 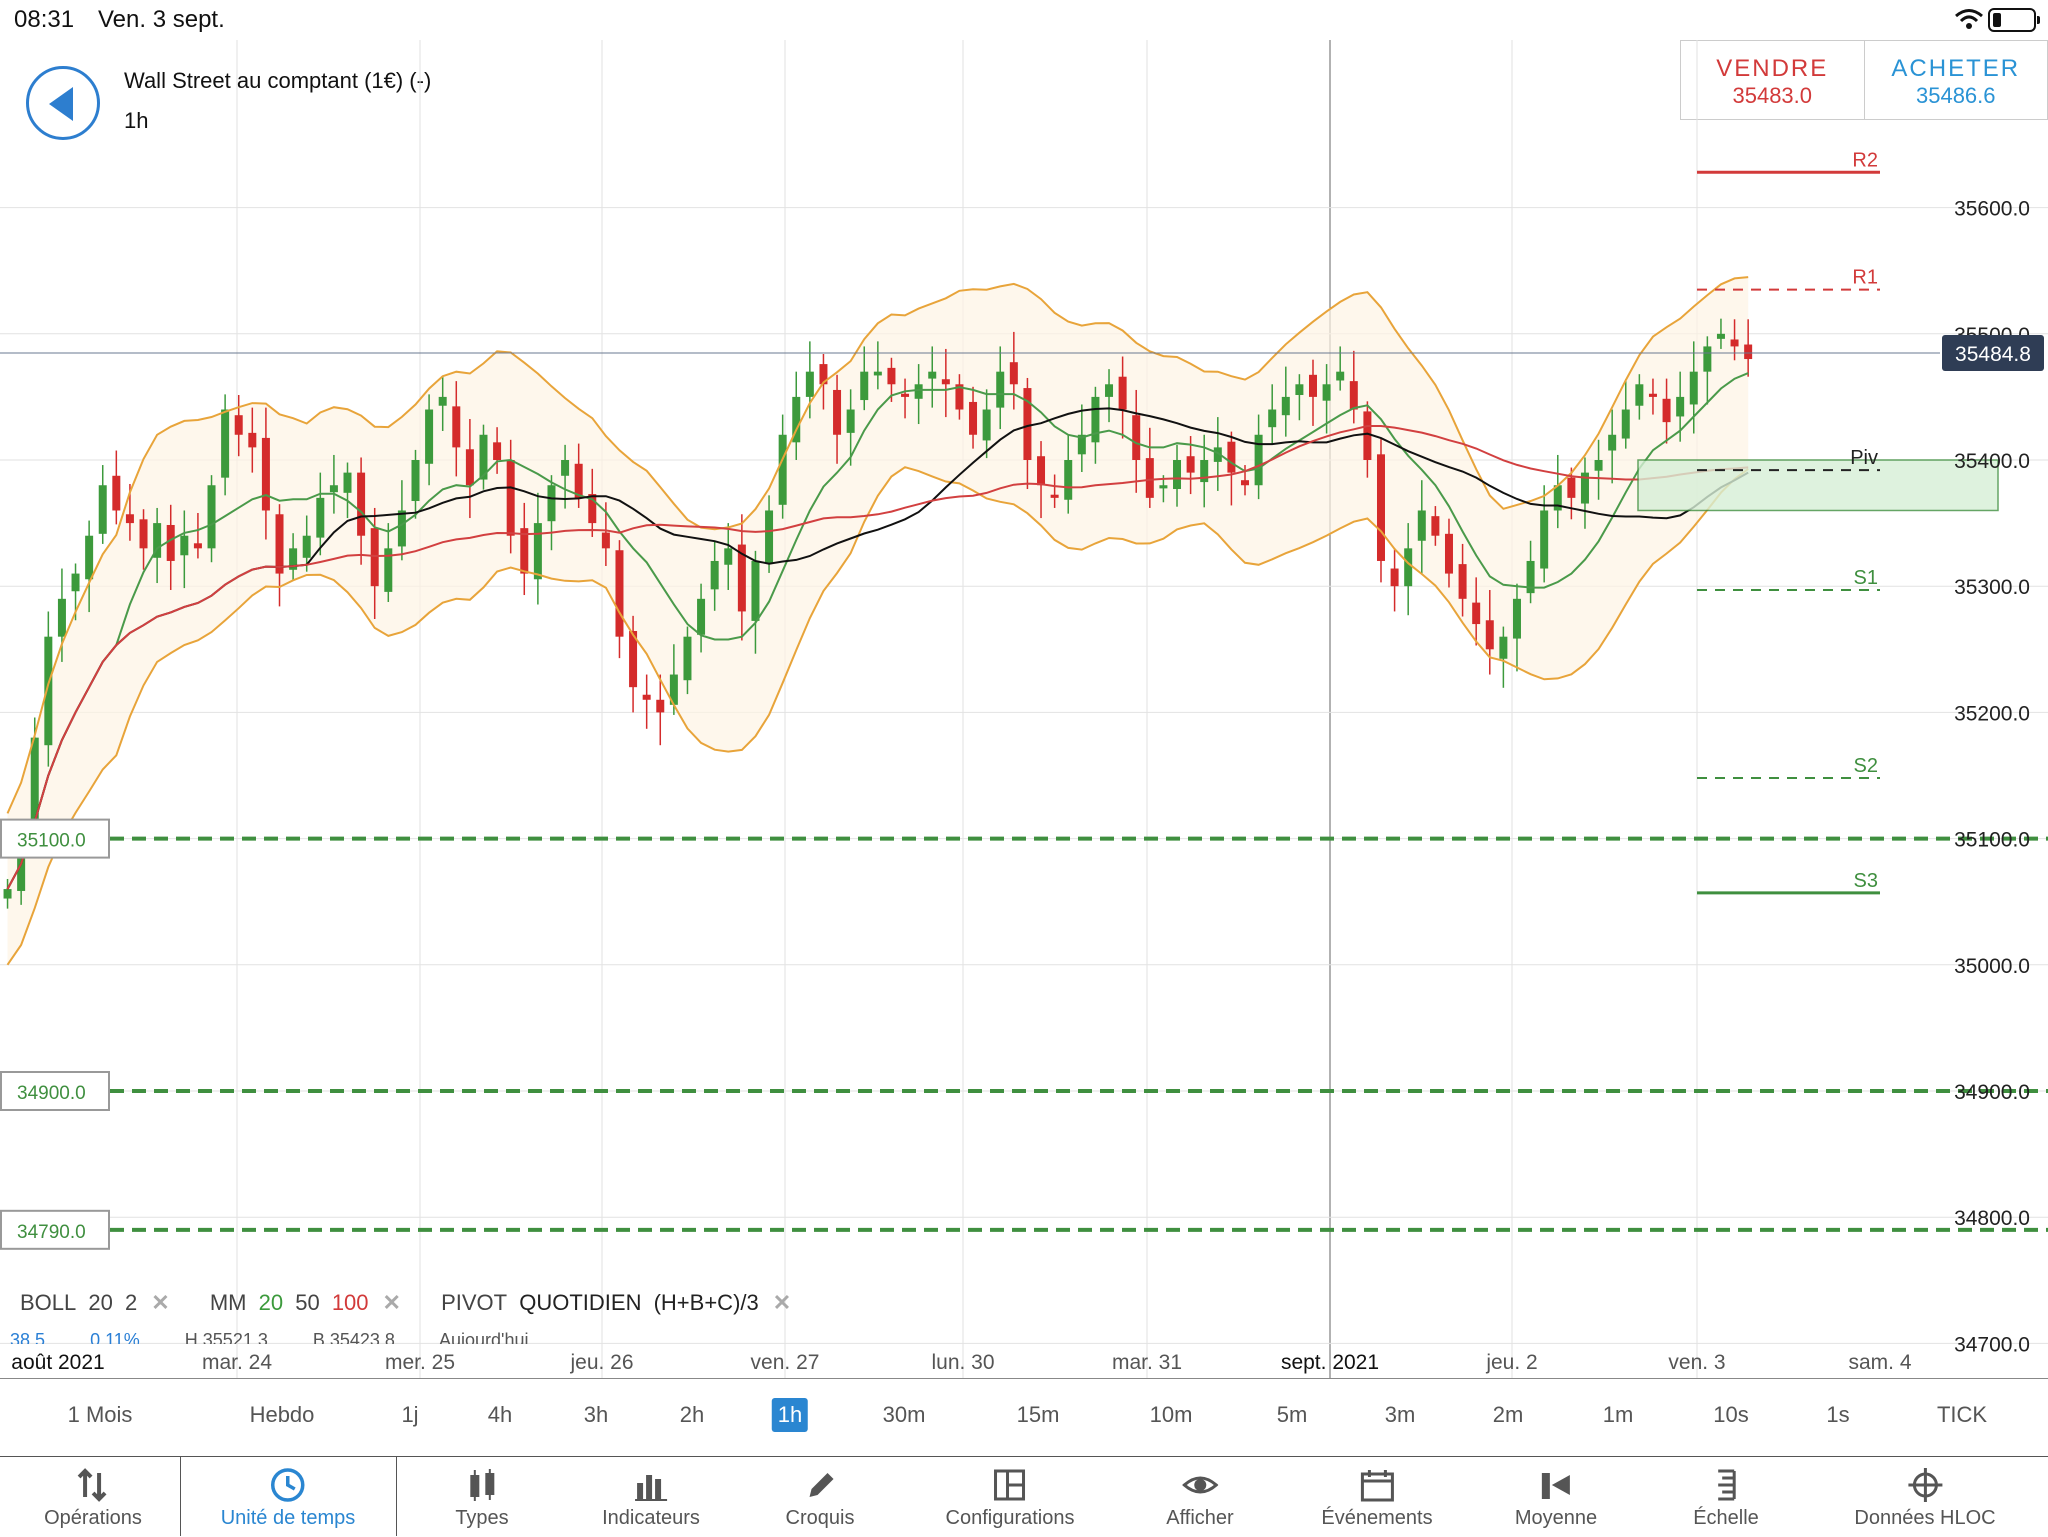 What do you see at coordinates (391, 1302) in the screenshot?
I see `remove-mm-icon: ✕` at bounding box center [391, 1302].